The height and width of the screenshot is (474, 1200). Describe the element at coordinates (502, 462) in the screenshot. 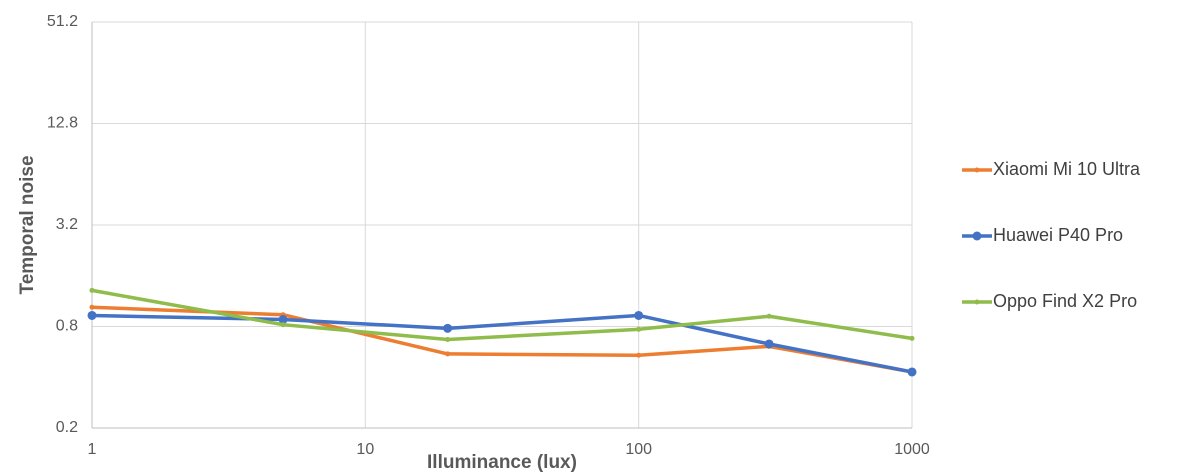

I see `x-axis-title: Illuminance (lux)` at that location.